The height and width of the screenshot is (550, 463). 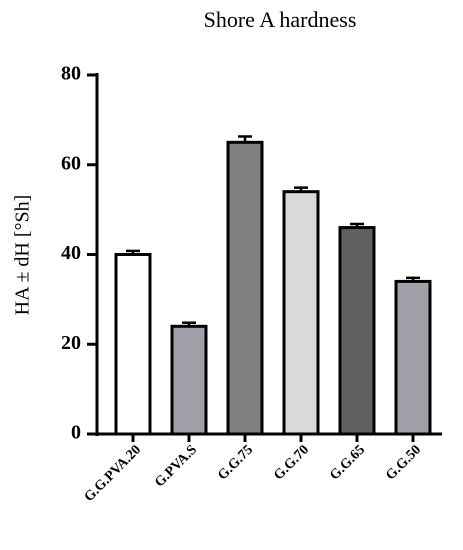 What do you see at coordinates (280, 19) in the screenshot?
I see `chart-title: Shore A hardness` at bounding box center [280, 19].